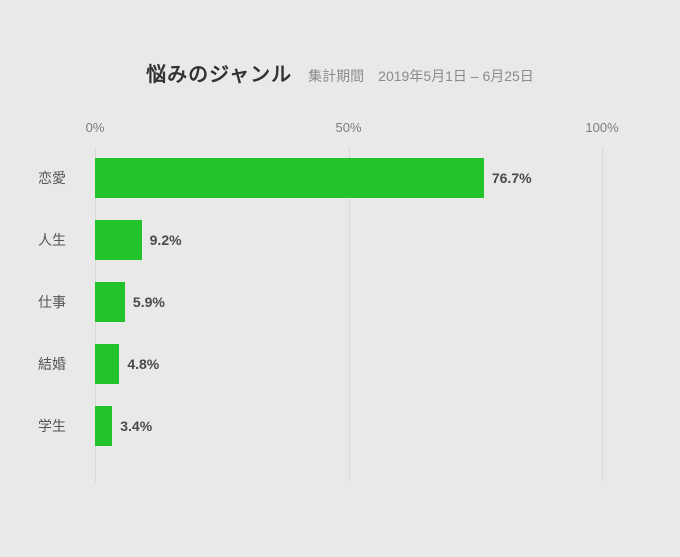 The height and width of the screenshot is (557, 680). Describe the element at coordinates (320, 364) in the screenshot. I see `chart-row: 結婚 4.8%` at that location.